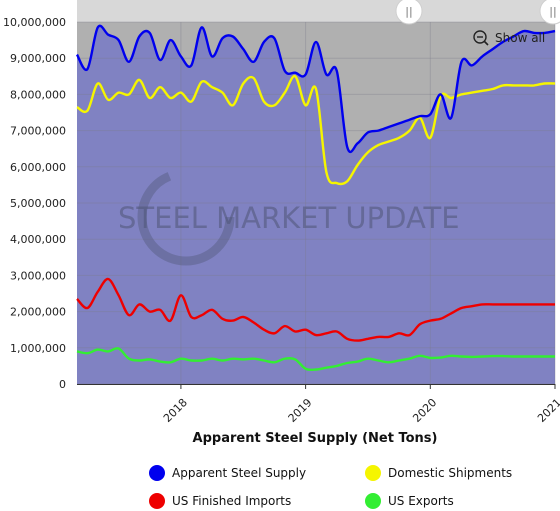 This screenshot has height=511, width=560. What do you see at coordinates (424, 410) in the screenshot?
I see `x-tick-label: 2020` at bounding box center [424, 410].